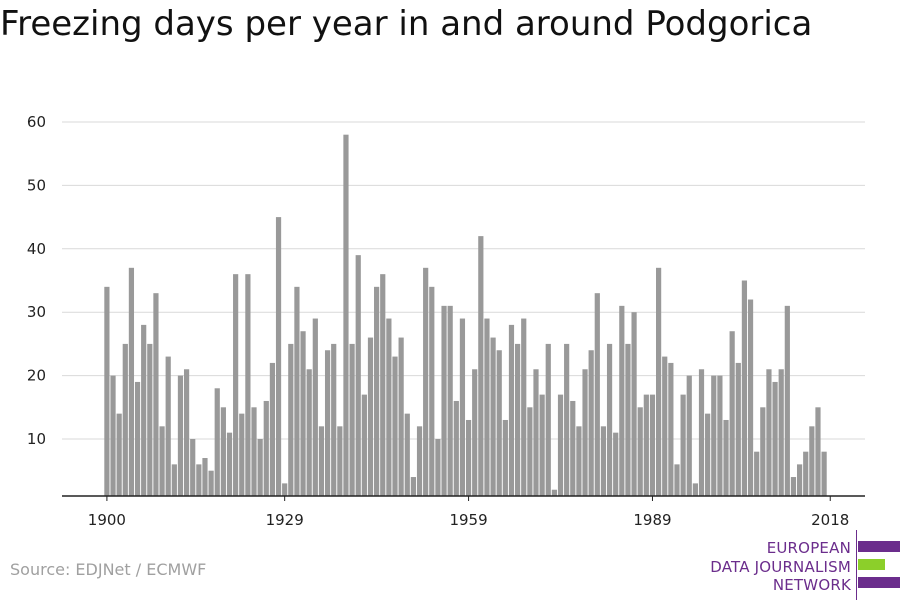 The height and width of the screenshot is (600, 900). I want to click on bar-1915, so click(199, 480).